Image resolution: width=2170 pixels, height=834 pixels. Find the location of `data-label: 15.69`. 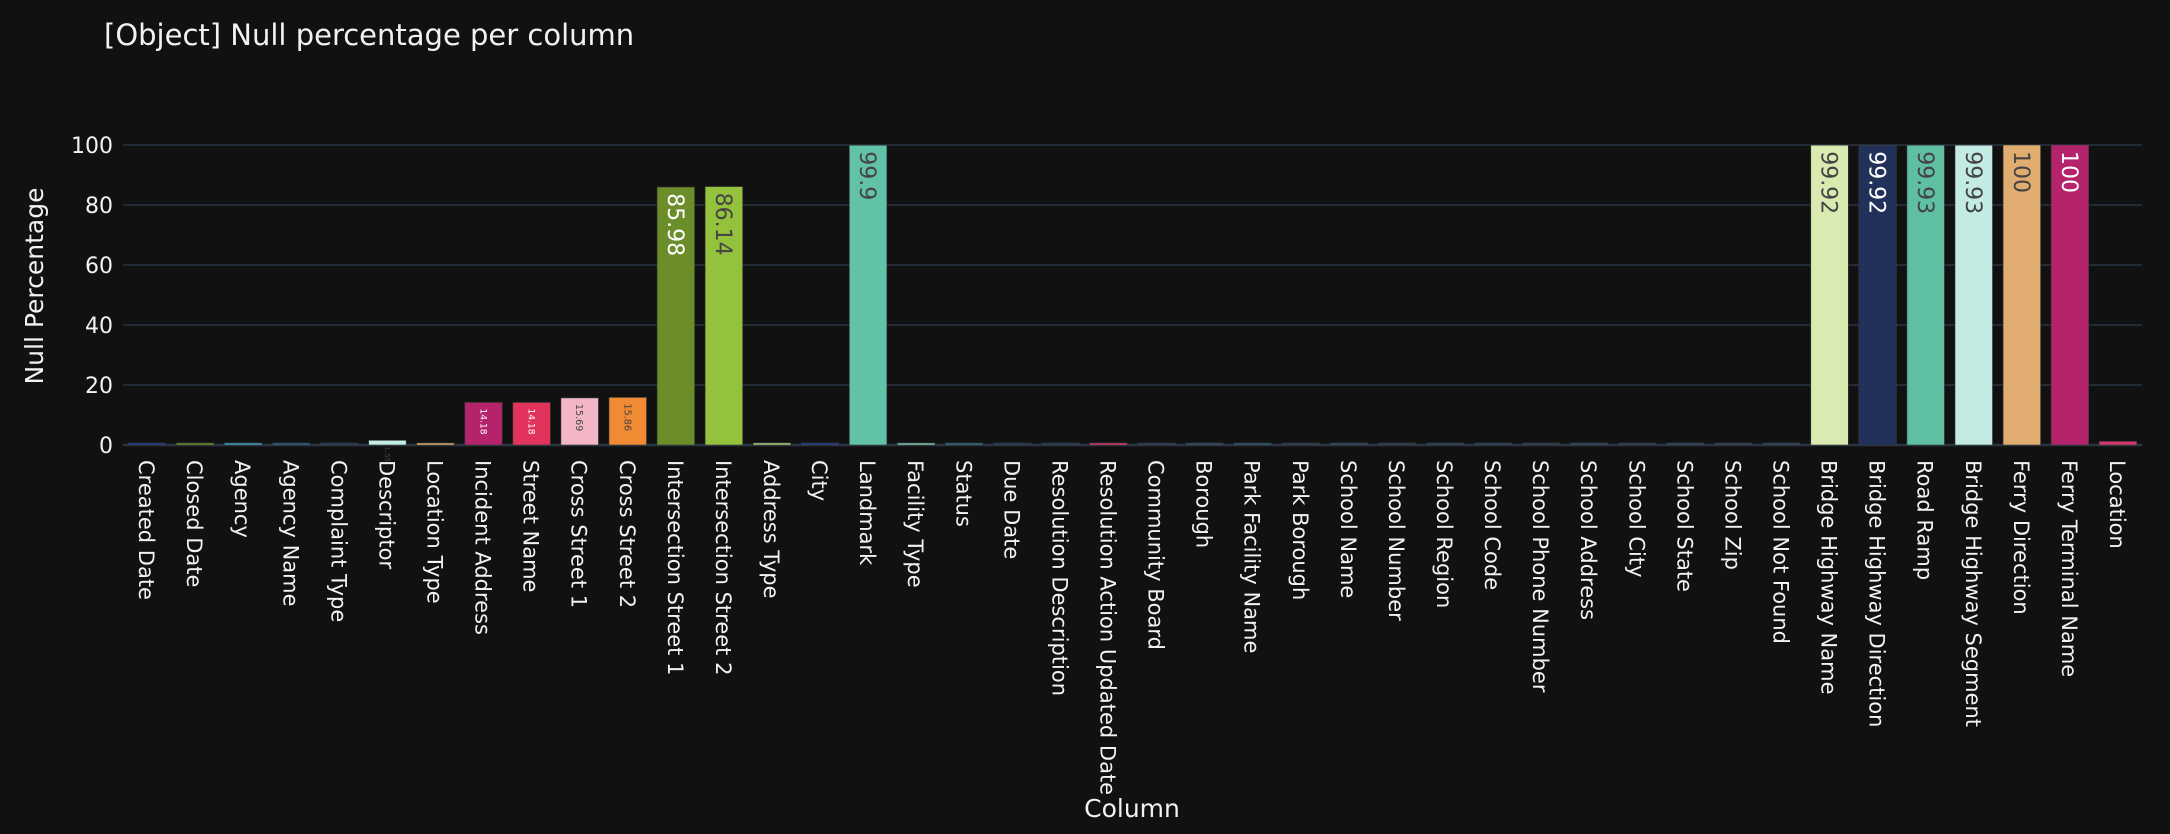

data-label: 15.69 is located at coordinates (578, 417).